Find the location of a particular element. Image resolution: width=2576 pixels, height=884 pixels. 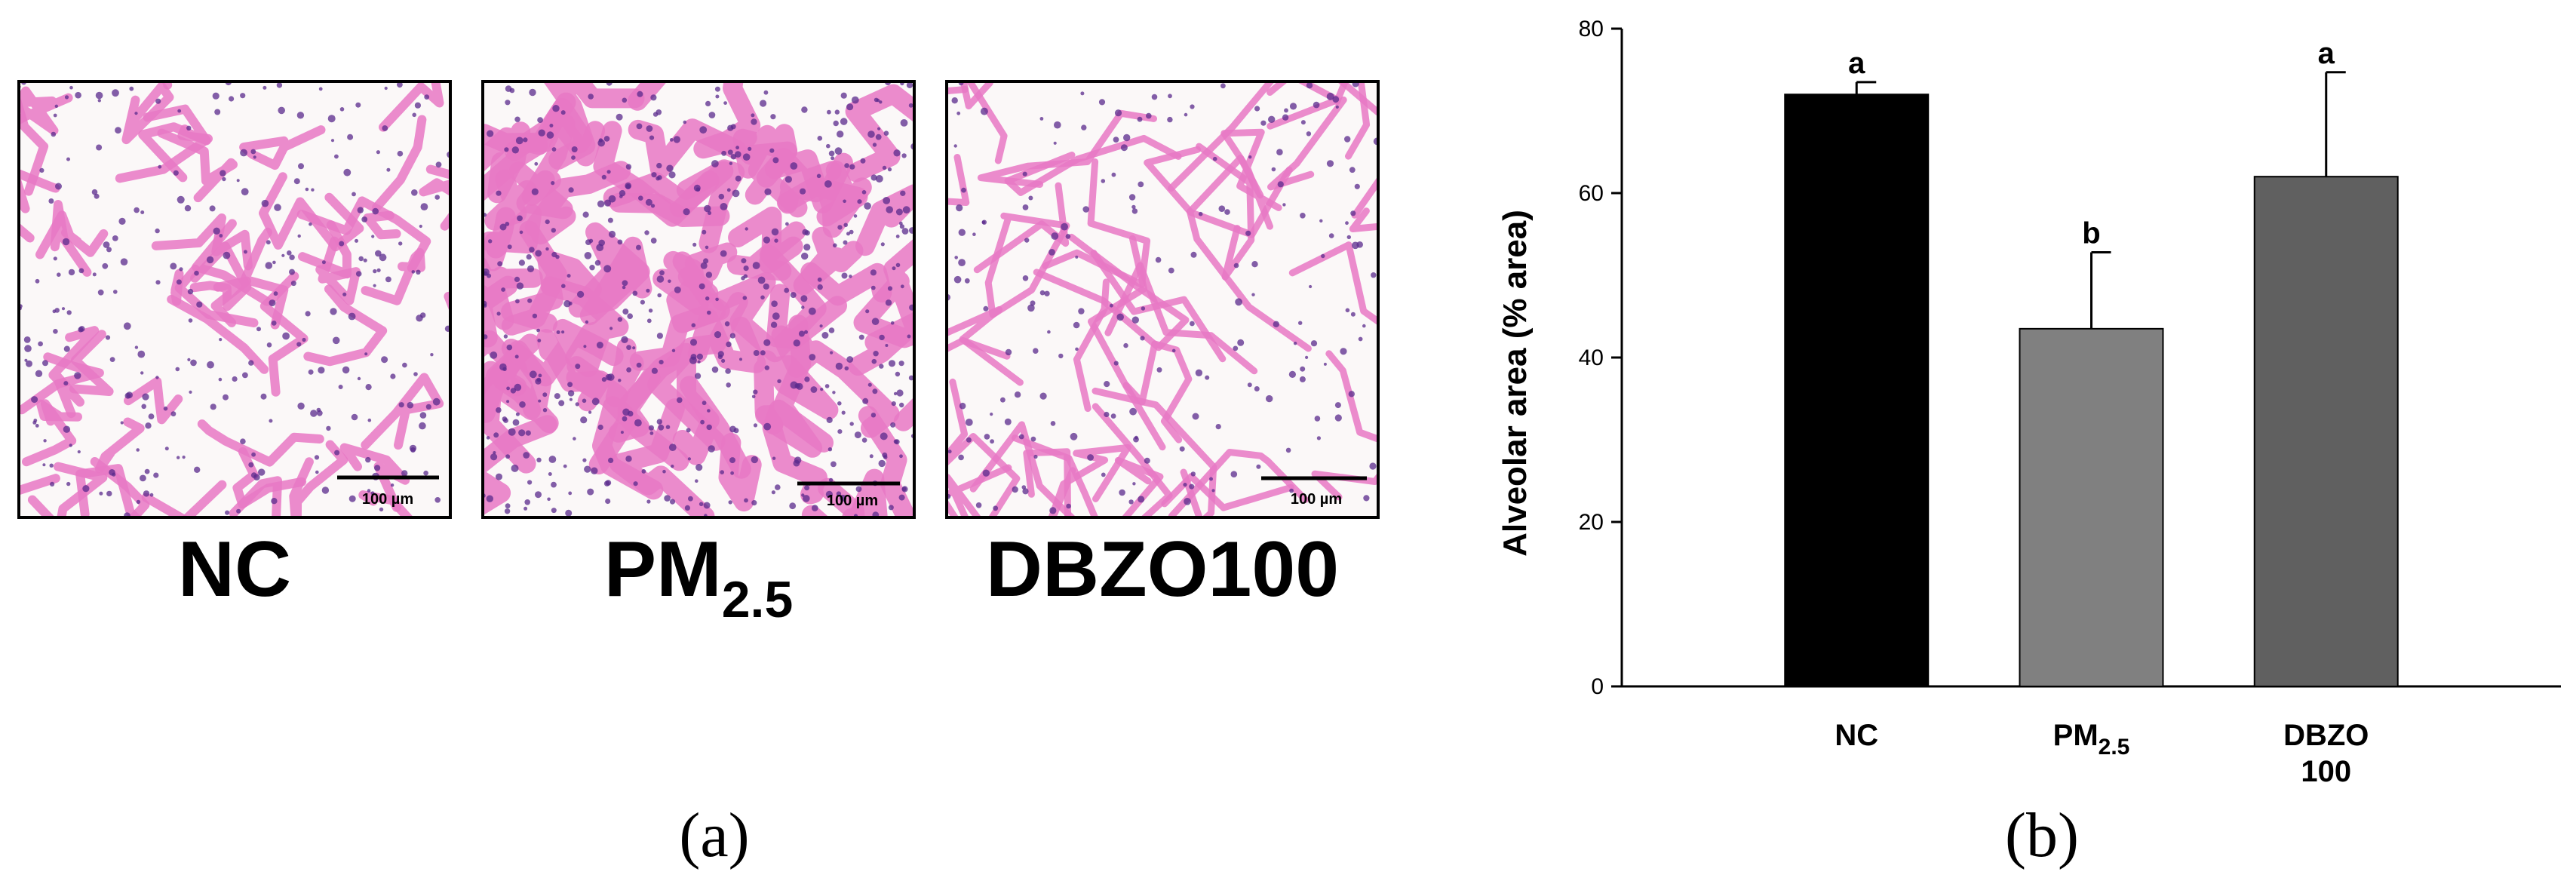

y-tick-label: 40 is located at coordinates (1592, 357).